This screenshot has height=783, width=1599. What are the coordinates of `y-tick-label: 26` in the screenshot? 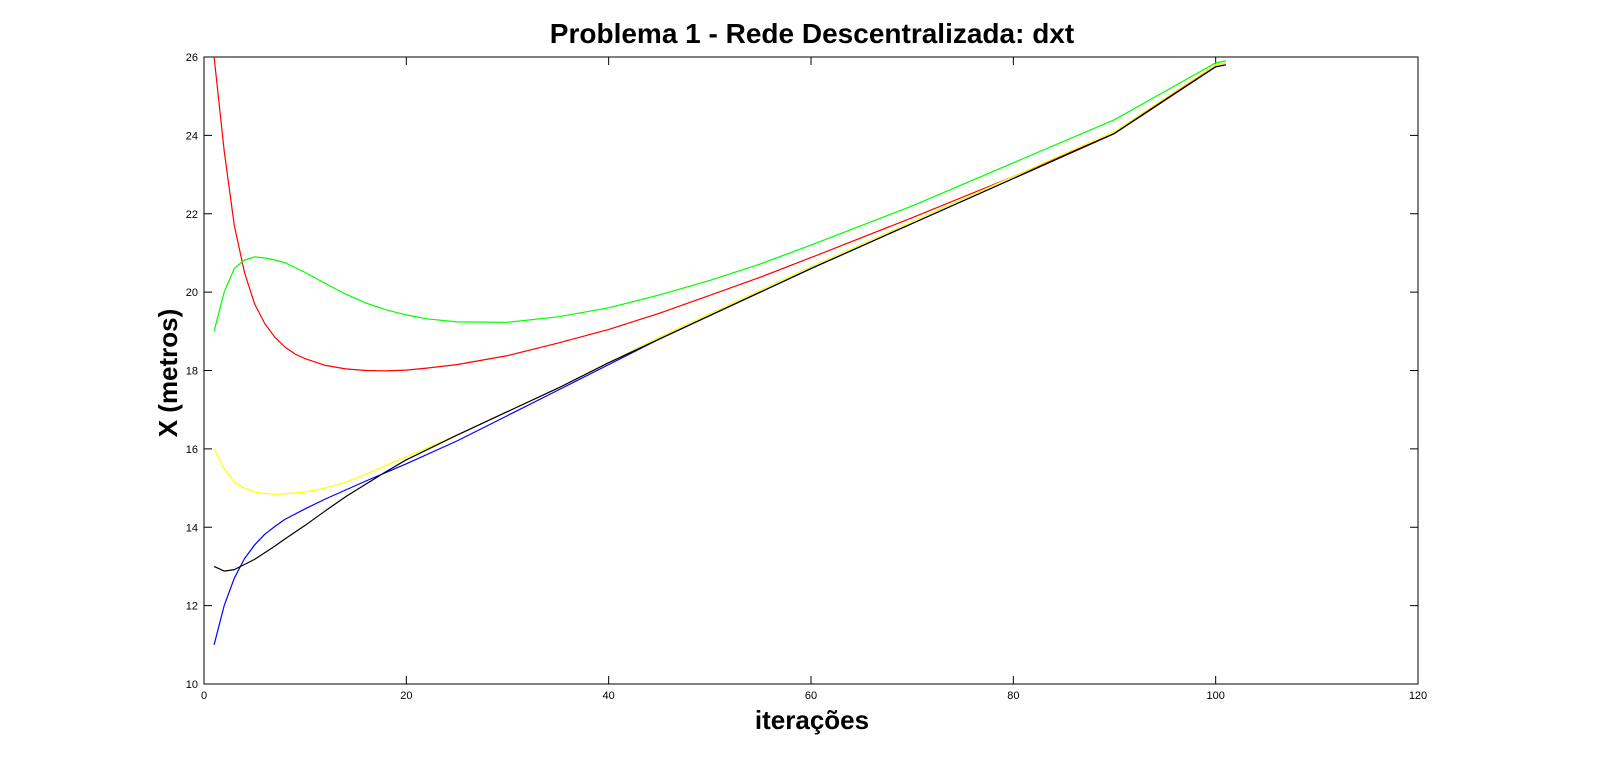 It's located at (192, 58).